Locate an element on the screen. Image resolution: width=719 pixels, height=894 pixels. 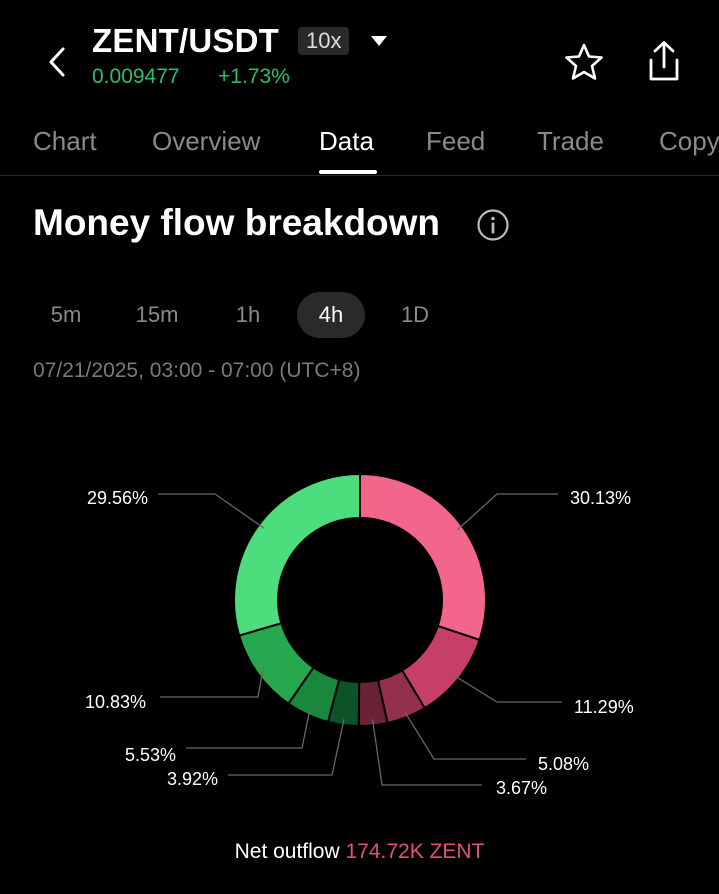
back-button is located at coordinates (57, 62).